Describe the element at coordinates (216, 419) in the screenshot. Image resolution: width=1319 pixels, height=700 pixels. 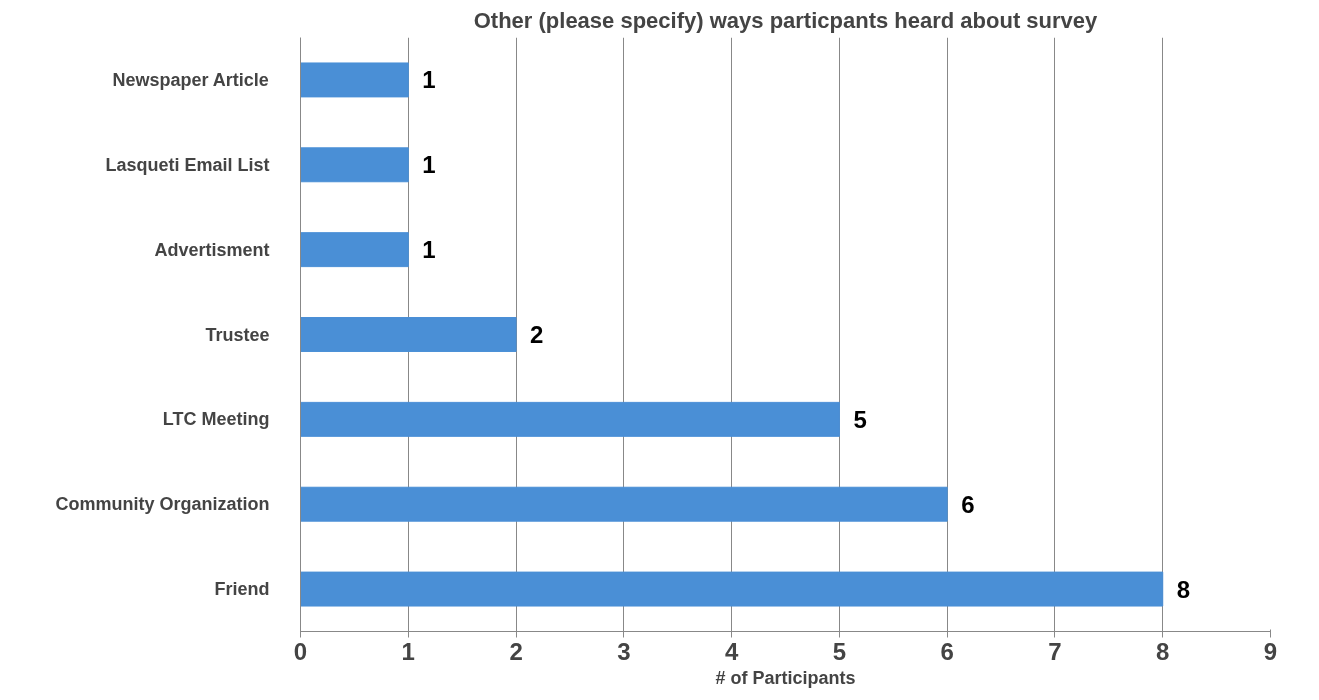
I see `y-tick-label: LTC Meeting` at that location.